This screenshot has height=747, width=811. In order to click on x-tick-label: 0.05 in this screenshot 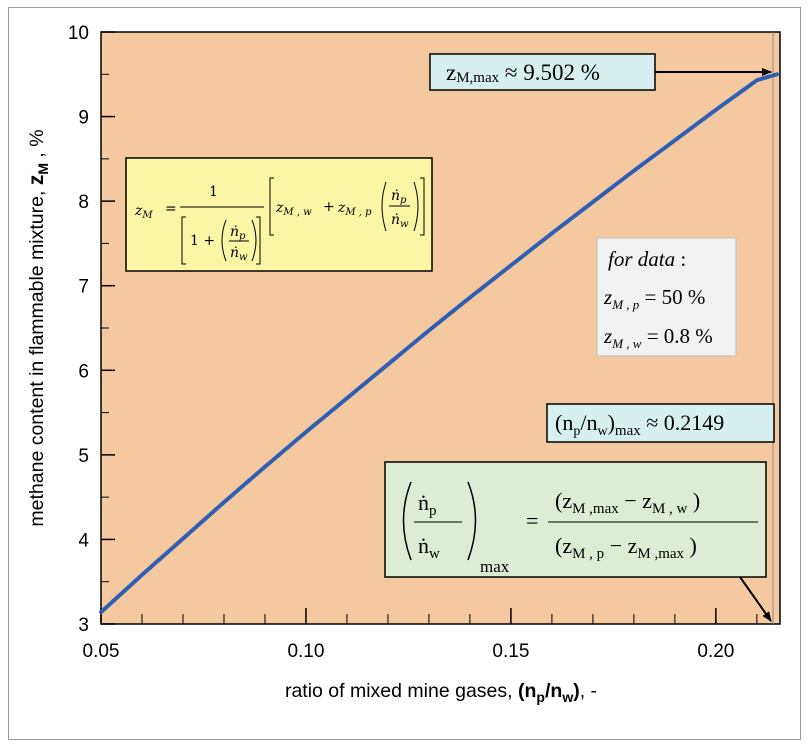, I will do `click(101, 651)`.